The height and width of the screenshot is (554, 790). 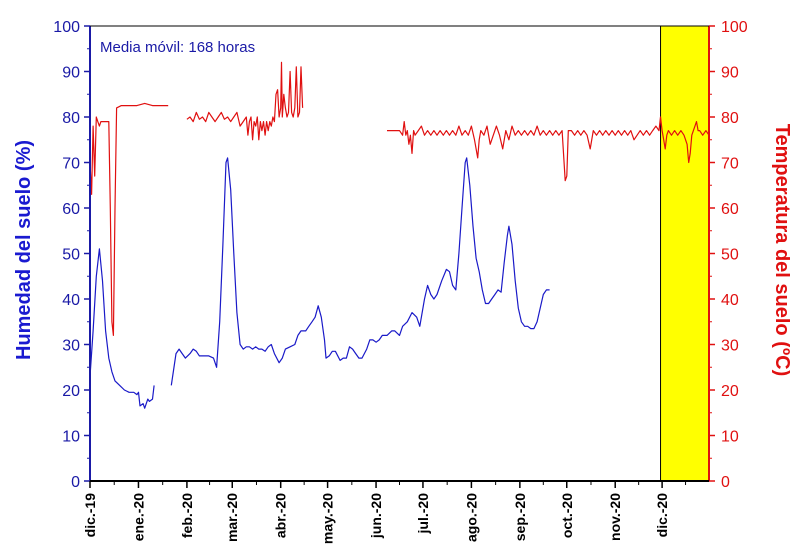 I want to click on y-left-tick-label: 90, so click(x=71, y=73).